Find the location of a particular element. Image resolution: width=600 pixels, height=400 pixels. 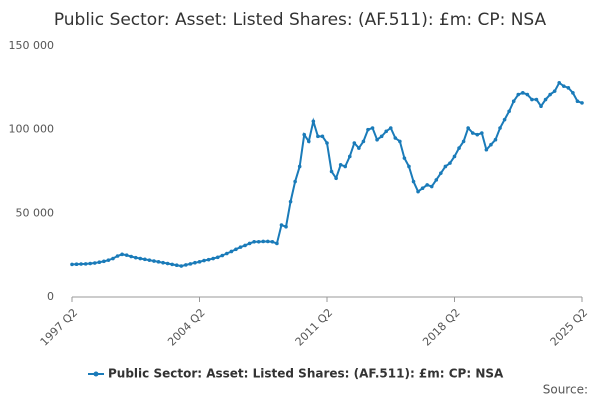

x-tick-label: 2011 Q2 is located at coordinates (314, 327).